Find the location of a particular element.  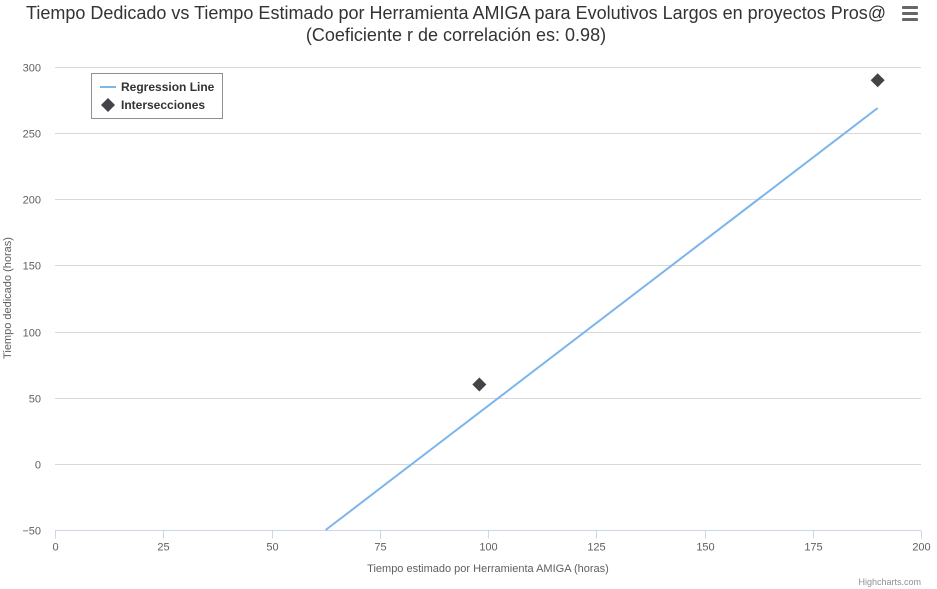

y-tick-label: 100 is located at coordinates (32, 334).